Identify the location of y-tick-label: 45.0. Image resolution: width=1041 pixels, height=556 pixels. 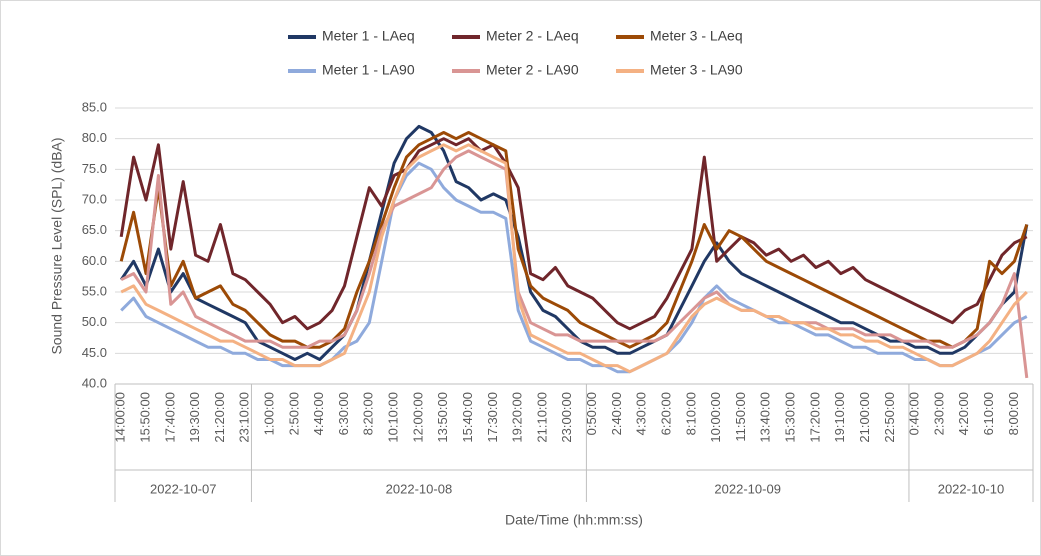
(94, 352).